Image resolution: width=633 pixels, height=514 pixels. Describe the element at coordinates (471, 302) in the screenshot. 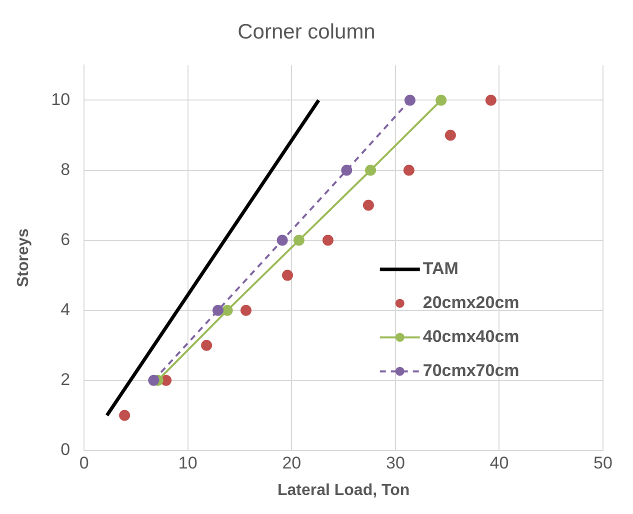

I see `legend-label: 20cmx20cm` at that location.